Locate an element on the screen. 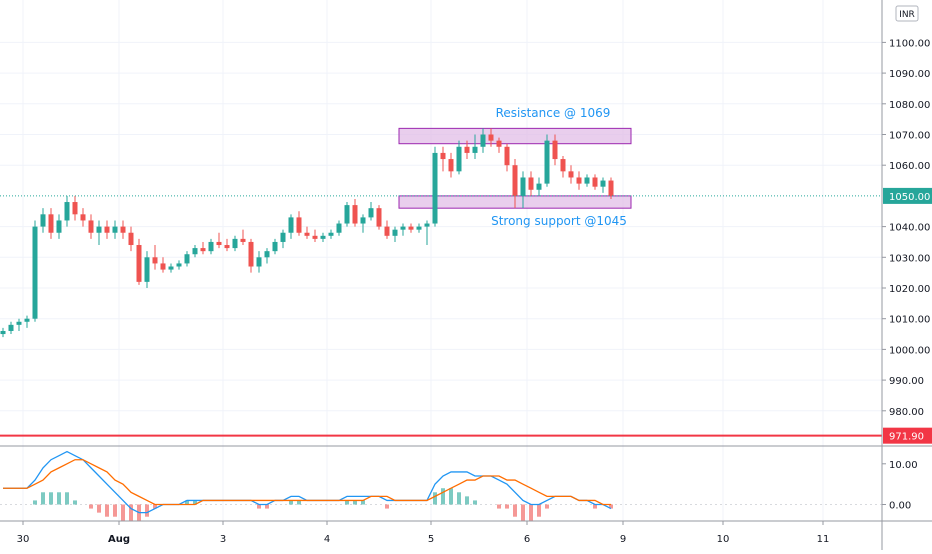 Image resolution: width=932 pixels, height=554 pixels. resistance-zone is located at coordinates (515, 136).